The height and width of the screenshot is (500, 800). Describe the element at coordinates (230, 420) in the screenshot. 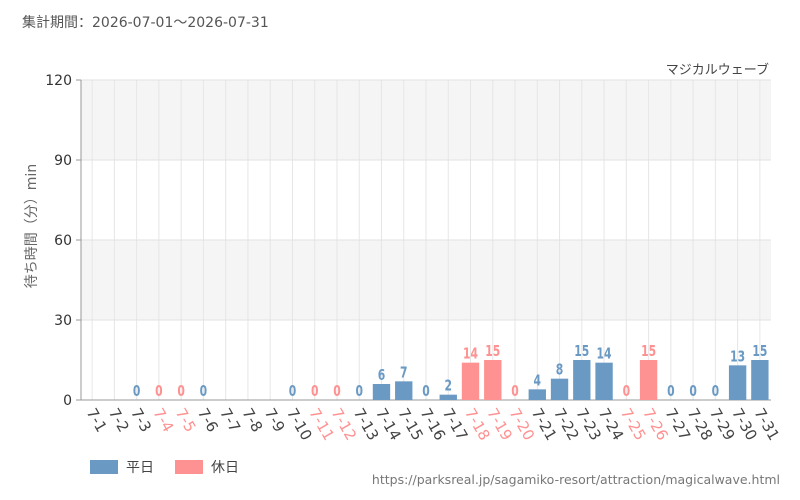

I see `x-tick-label: 7-7` at that location.